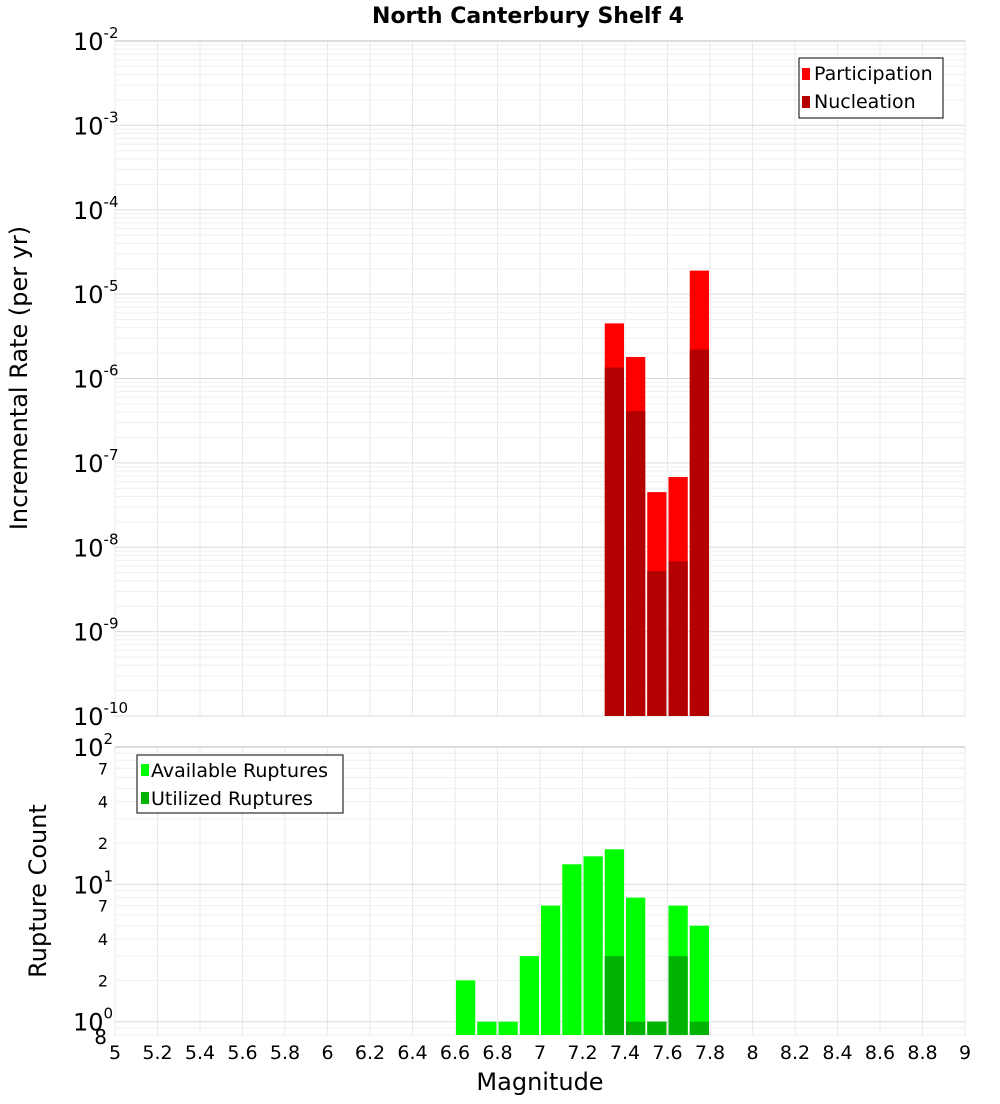 Image resolution: width=1000 pixels, height=1104 pixels. I want to click on legend-nucleation-swatch, so click(806, 102).